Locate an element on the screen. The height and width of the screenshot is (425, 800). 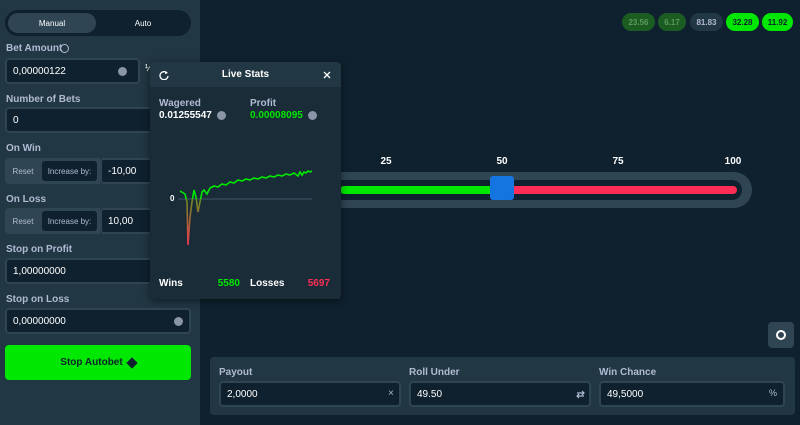
stat-value: 0.00008095 is located at coordinates (276, 115).